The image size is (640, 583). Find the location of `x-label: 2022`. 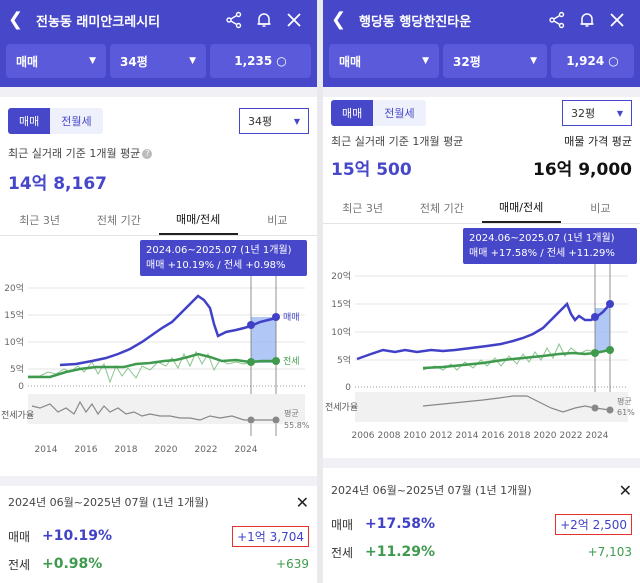

x-label: 2022 is located at coordinates (571, 436).